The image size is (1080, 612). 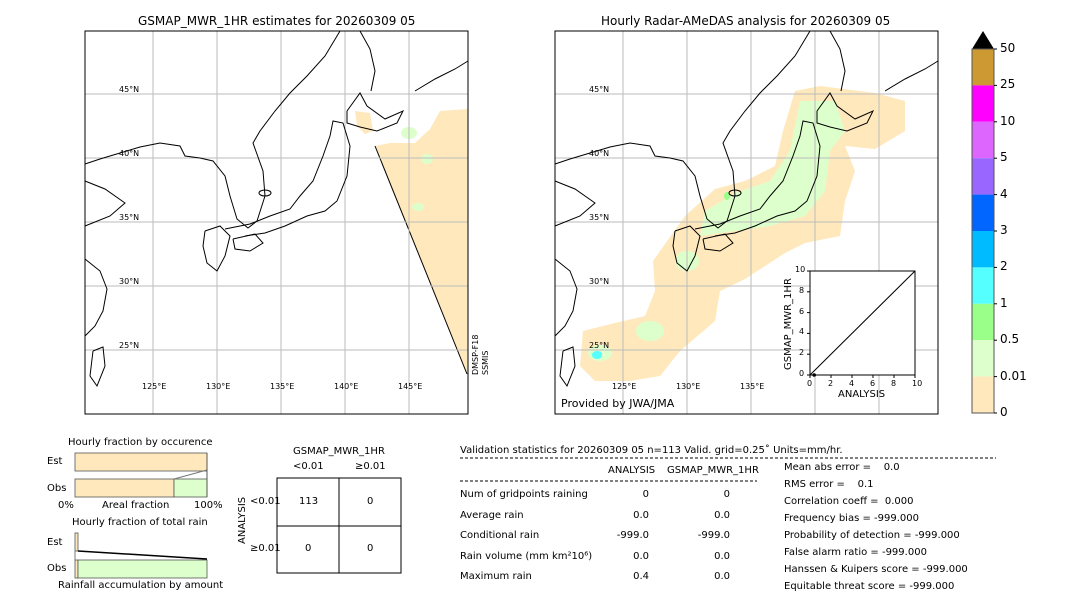 I want to click on colorbar-label: 0.01, so click(x=1013, y=375).